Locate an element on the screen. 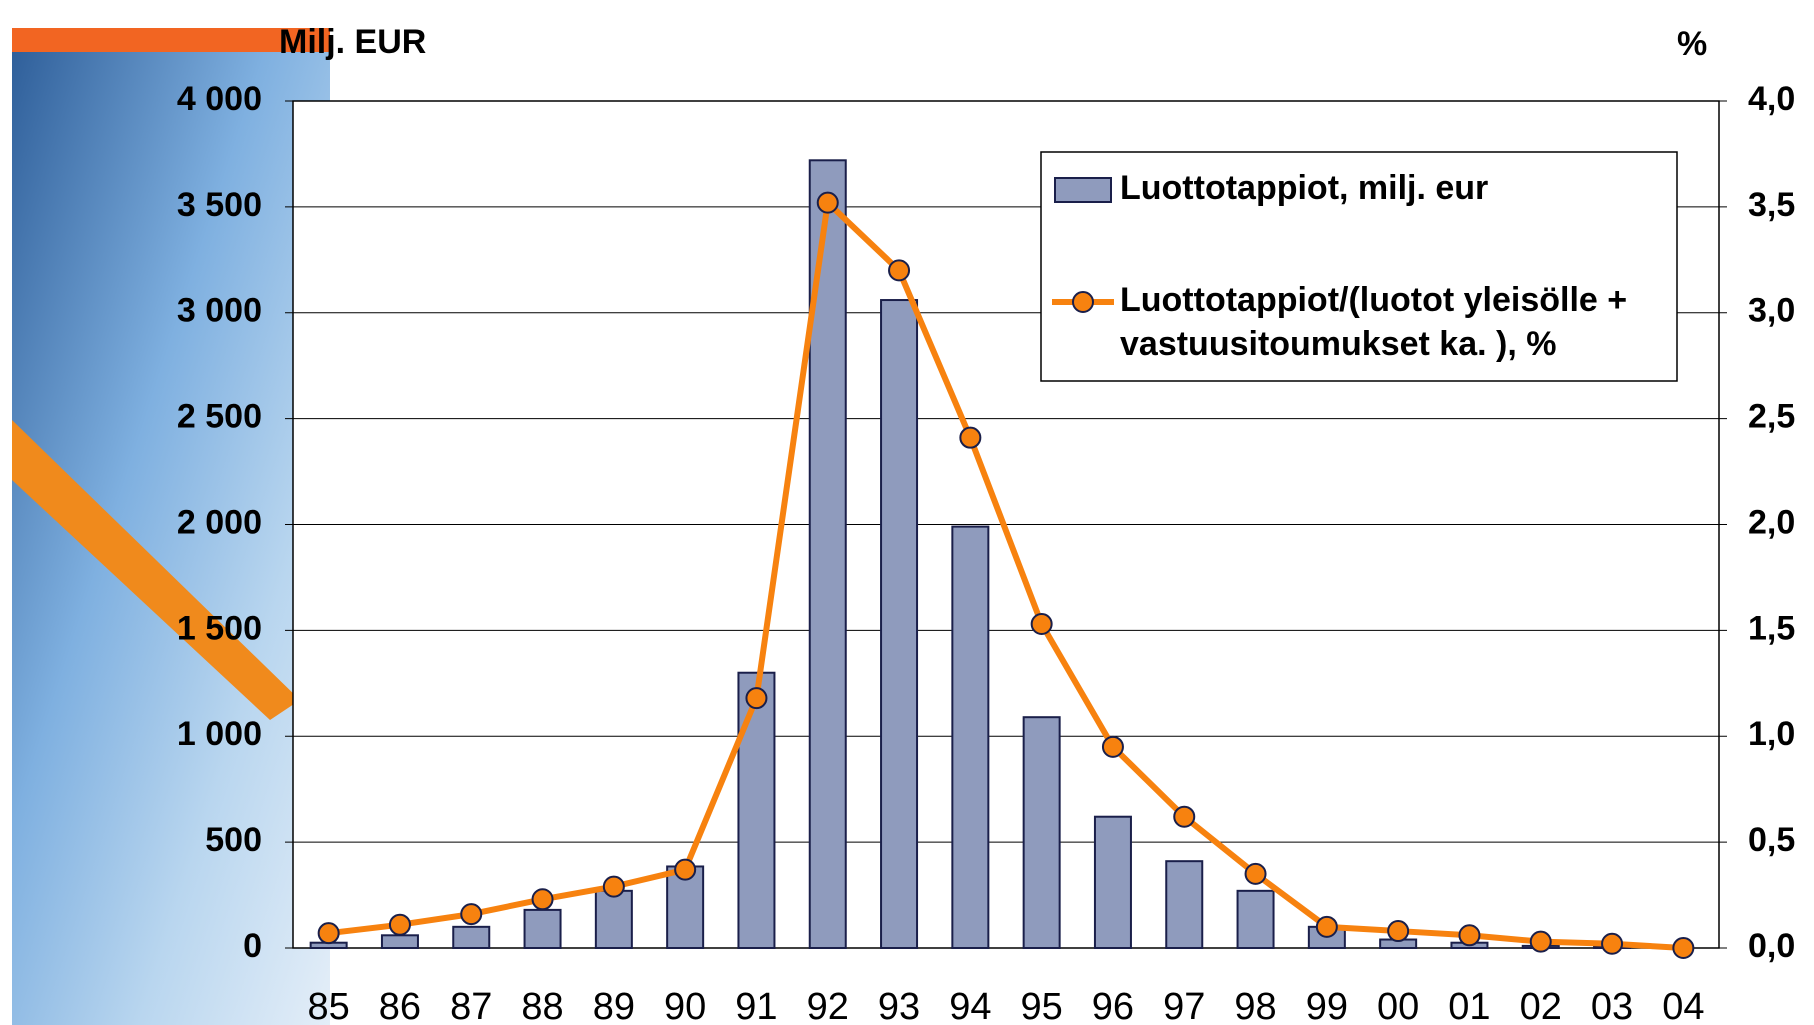 The height and width of the screenshot is (1025, 1814). y-tick-label: 500 is located at coordinates (233, 840).